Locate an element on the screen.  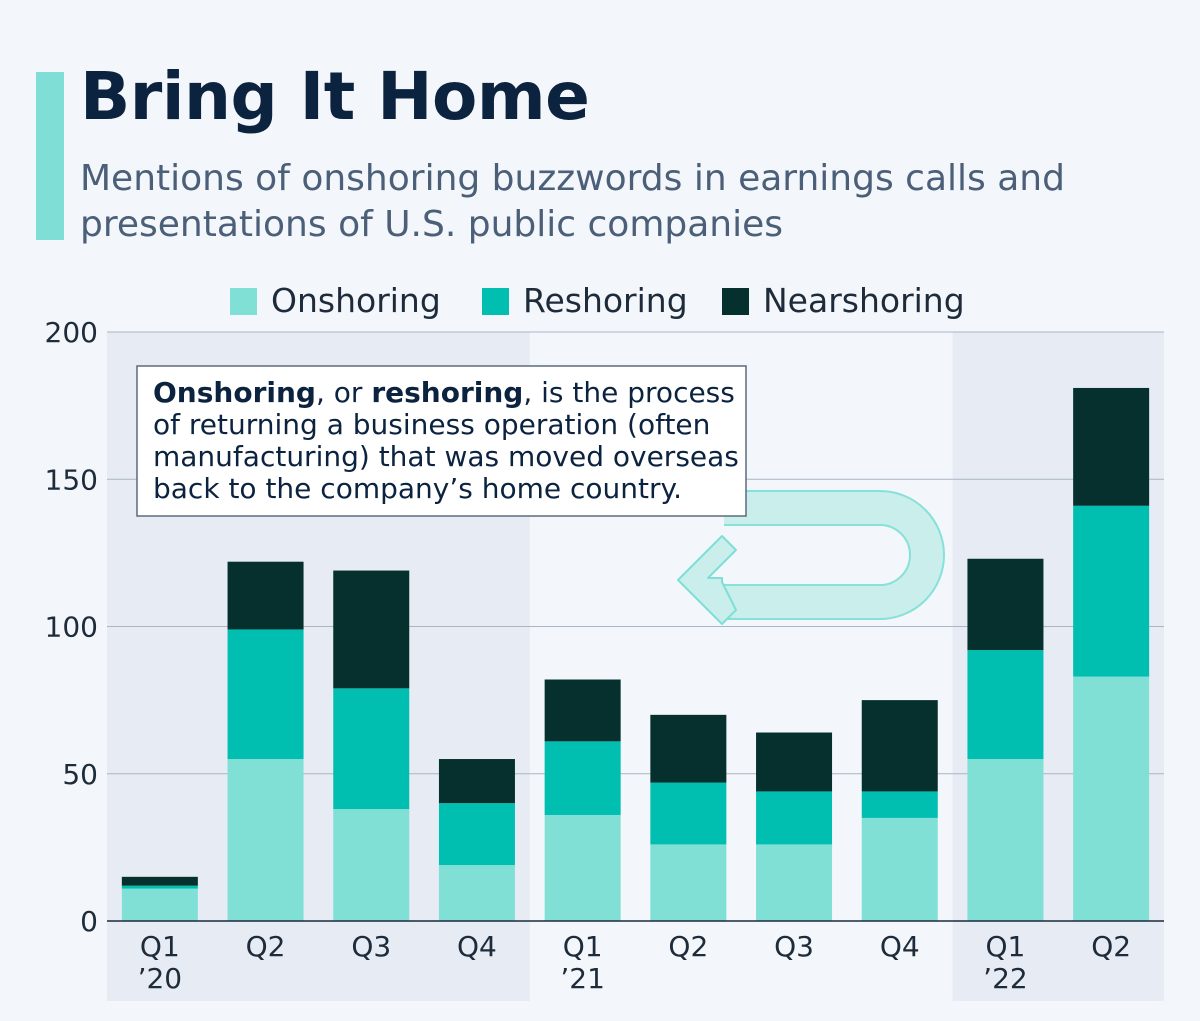
annotation-frame is located at coordinates (441, 441).